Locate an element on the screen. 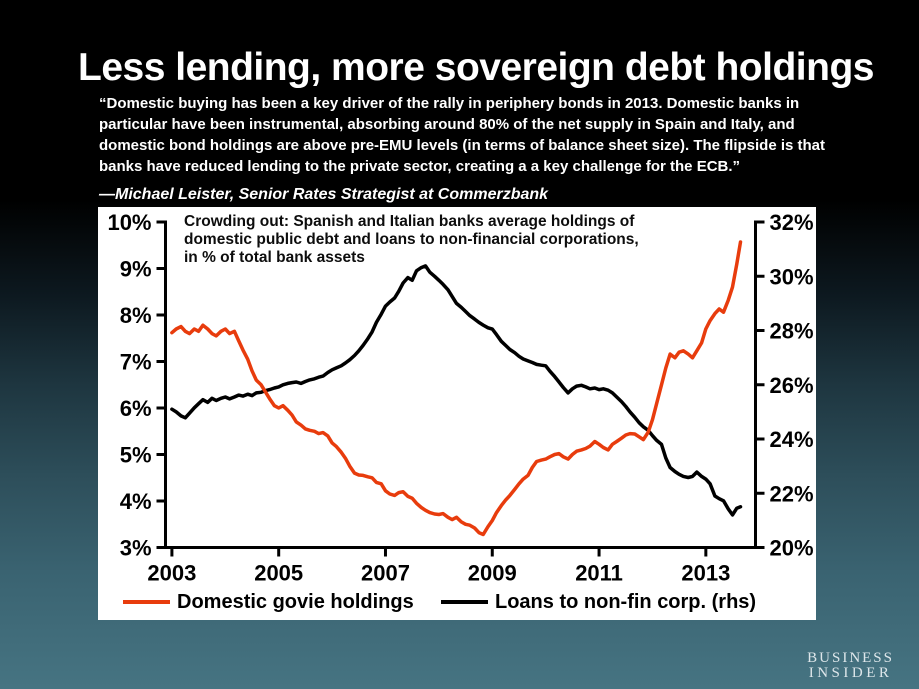 This screenshot has width=919, height=689. y-right-tick-label: 20% is located at coordinates (792, 548).